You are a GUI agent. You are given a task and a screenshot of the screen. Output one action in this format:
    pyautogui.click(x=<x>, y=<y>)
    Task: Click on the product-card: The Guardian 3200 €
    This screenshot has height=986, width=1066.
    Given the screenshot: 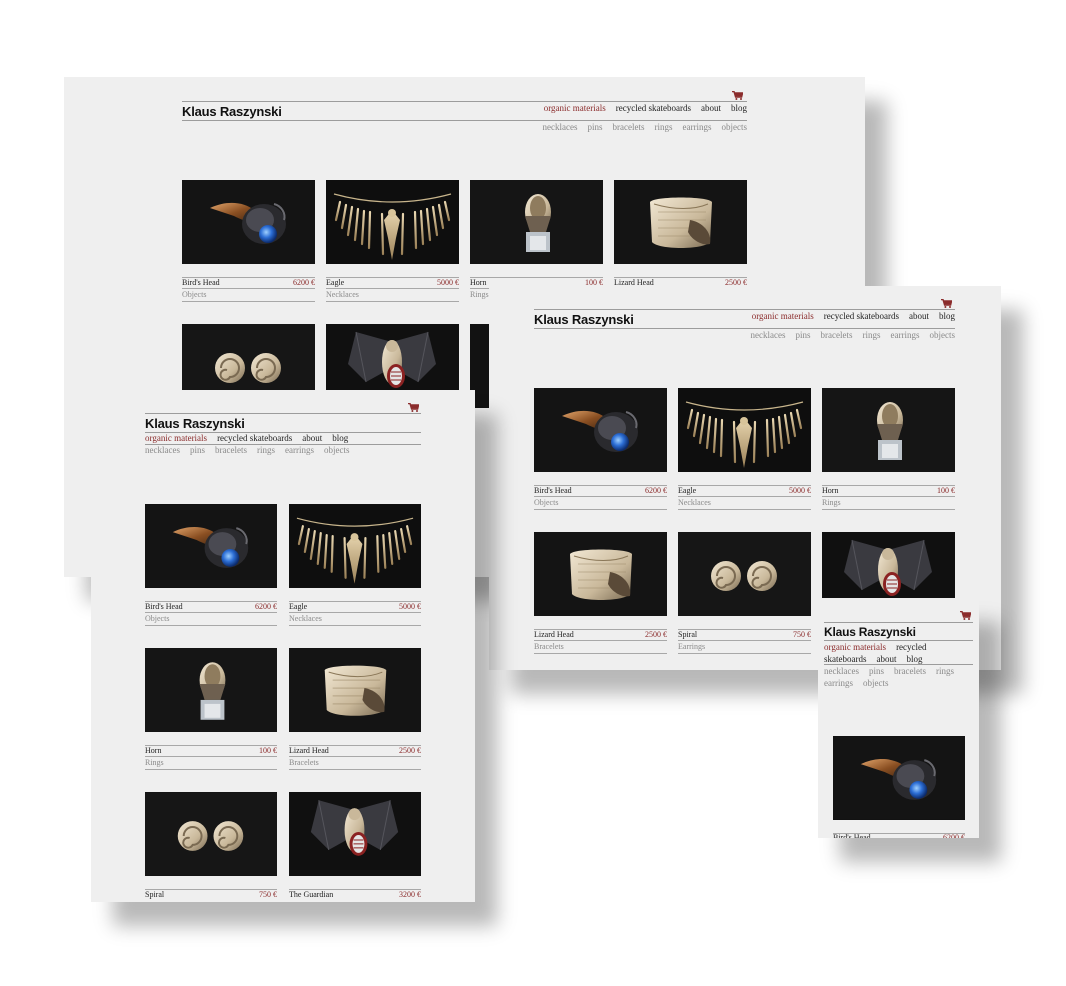 What is the action you would take?
    pyautogui.click(x=355, y=847)
    